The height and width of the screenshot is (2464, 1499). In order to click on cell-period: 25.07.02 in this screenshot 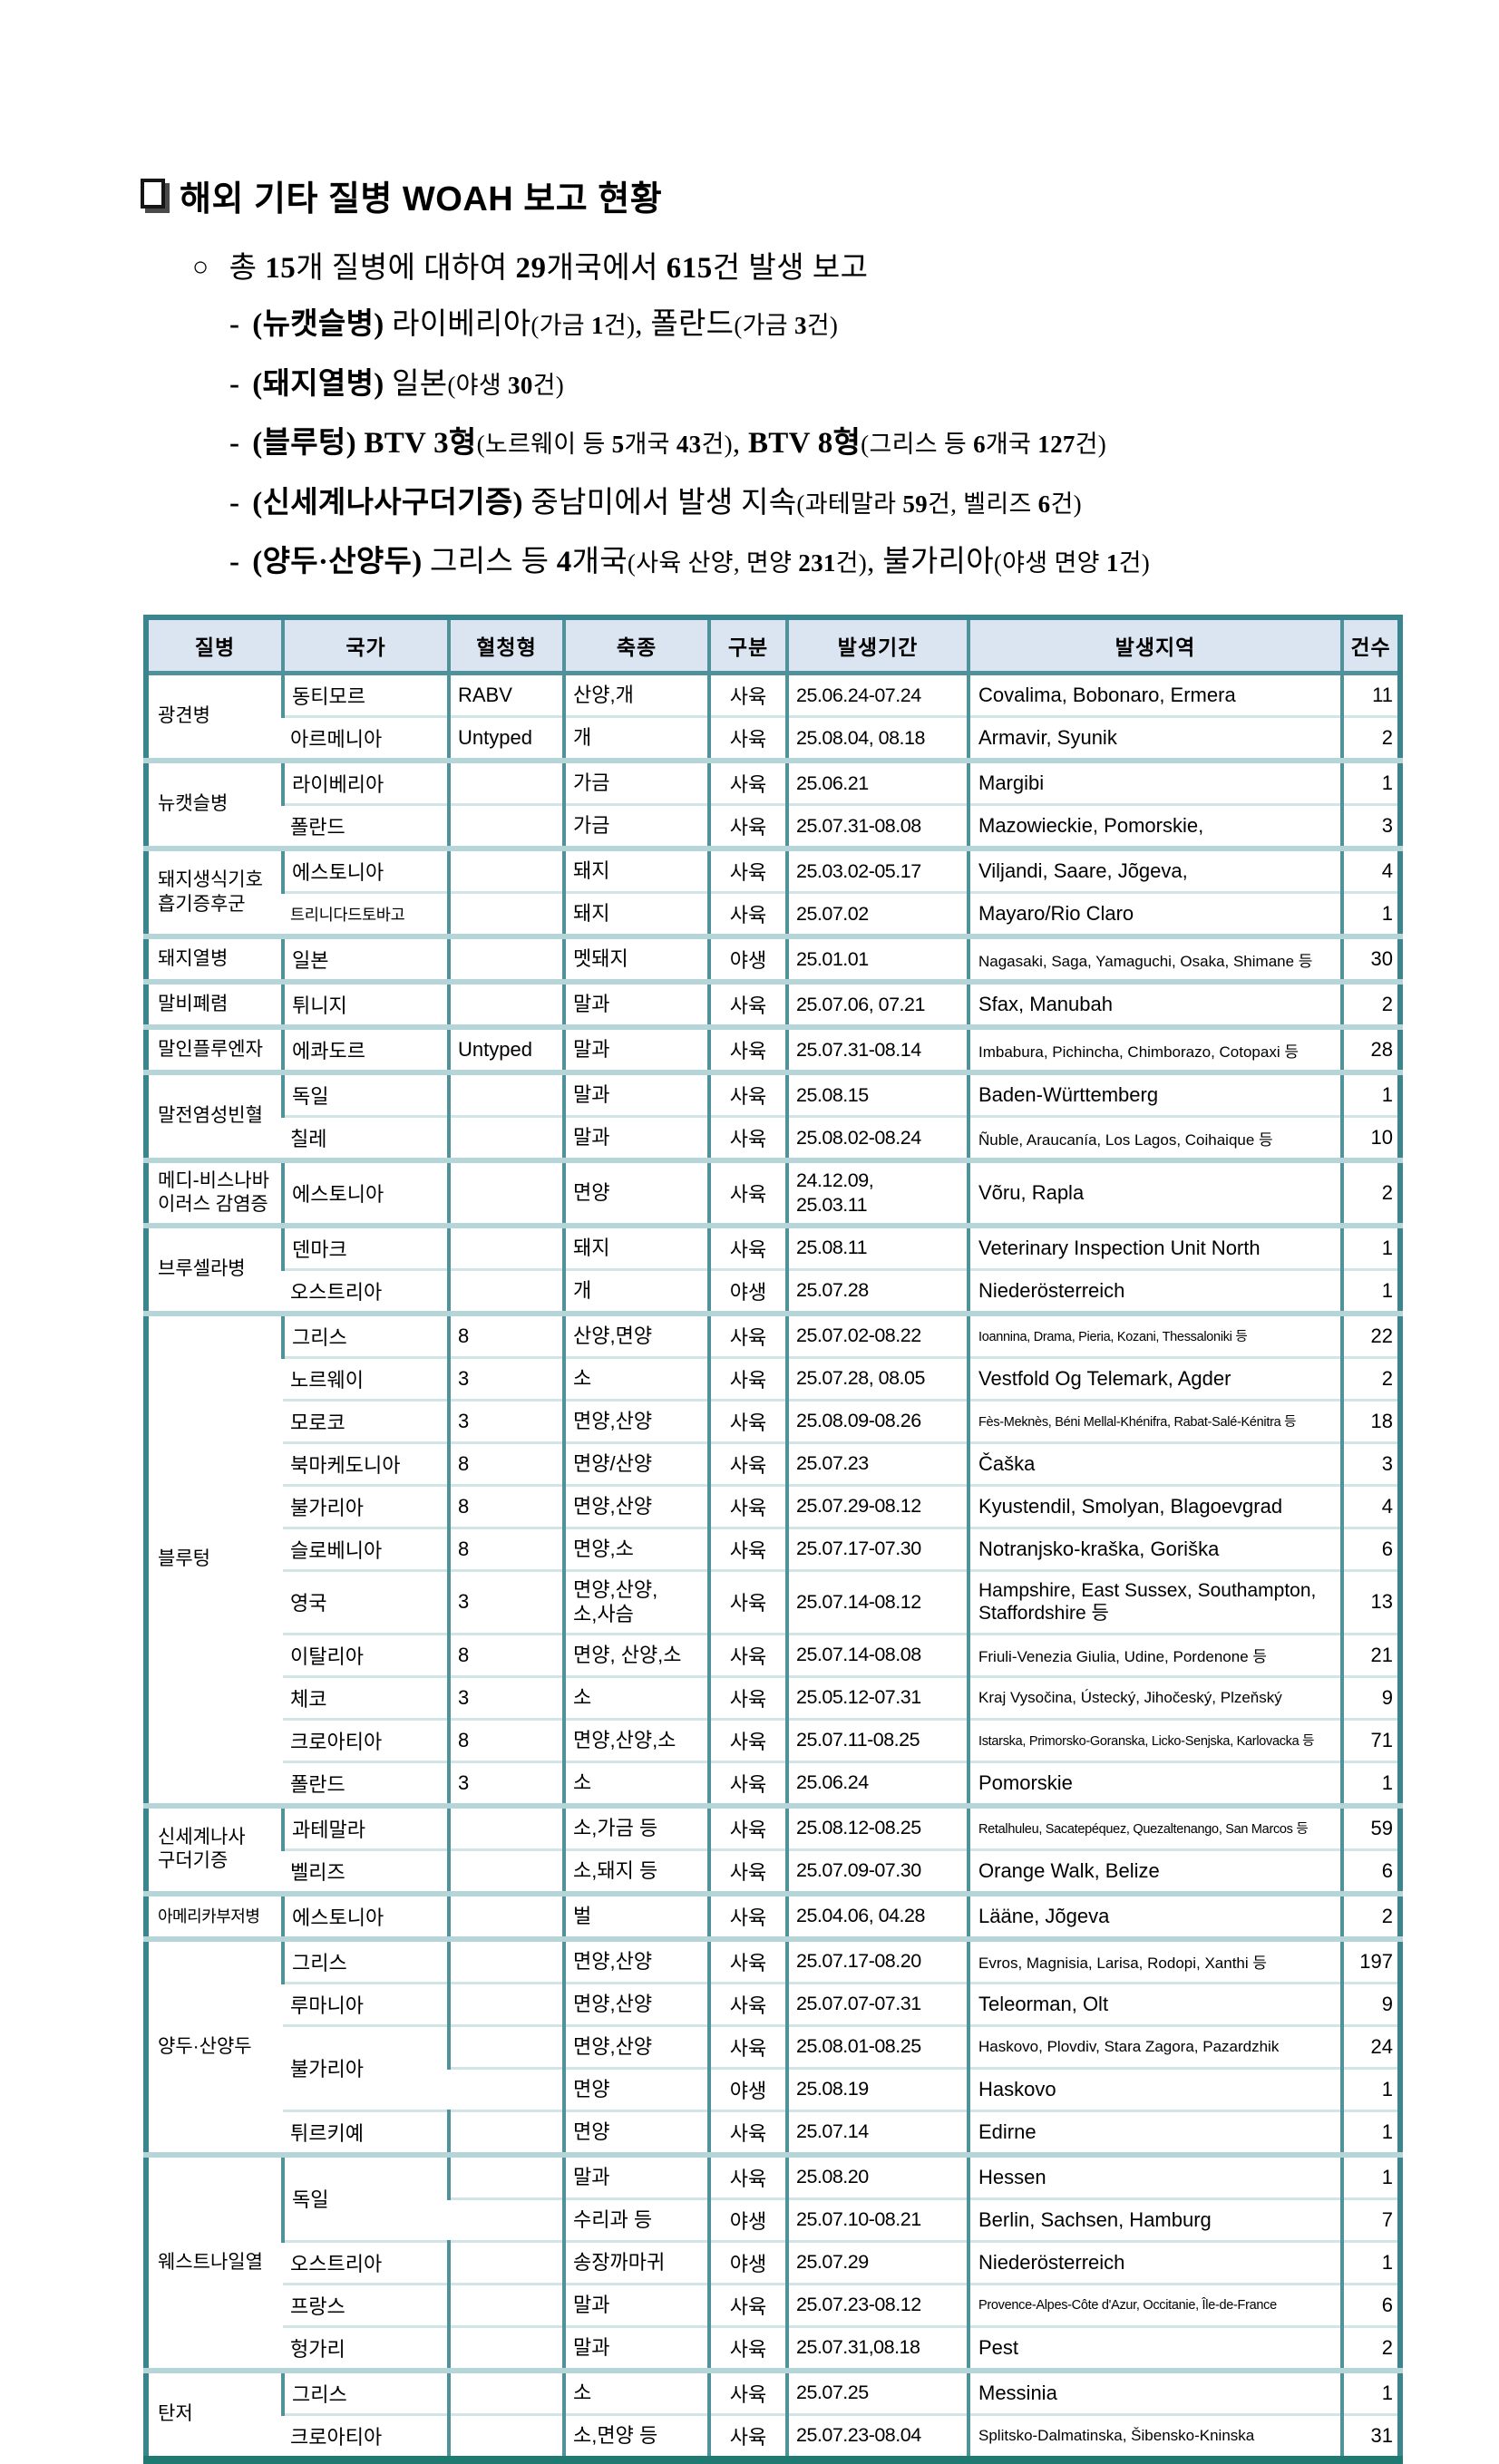, I will do `click(877, 913)`.